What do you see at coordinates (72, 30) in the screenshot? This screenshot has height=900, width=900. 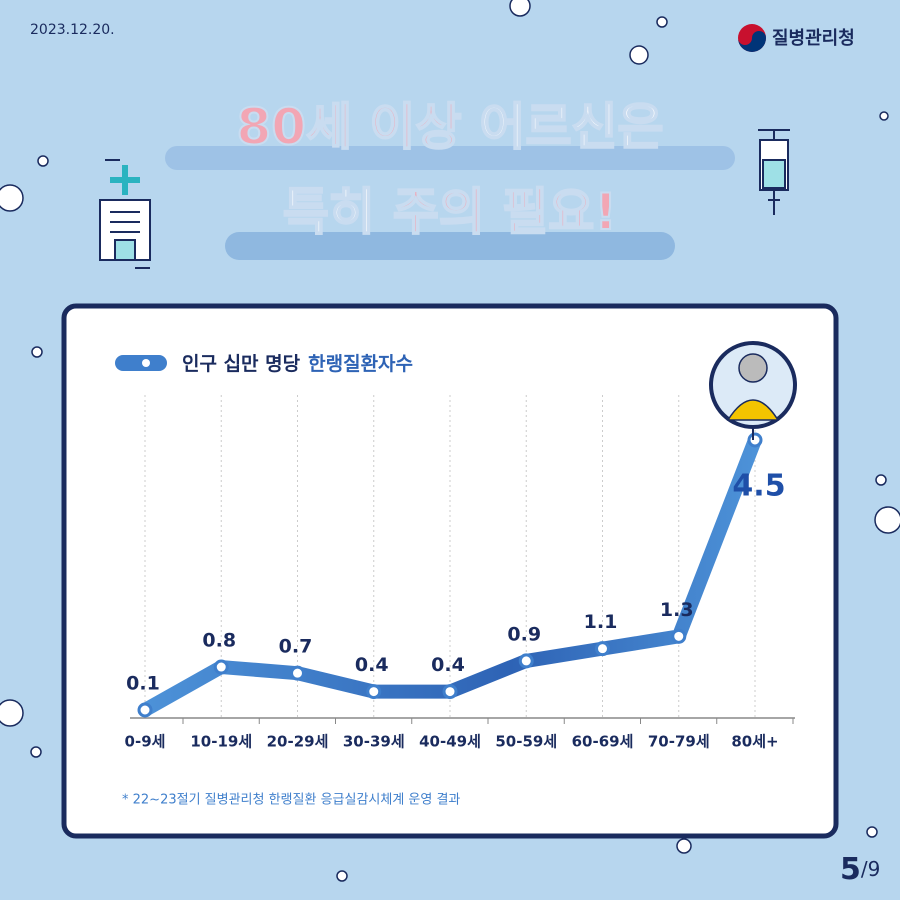 I see `date: 2023.12.20.` at bounding box center [72, 30].